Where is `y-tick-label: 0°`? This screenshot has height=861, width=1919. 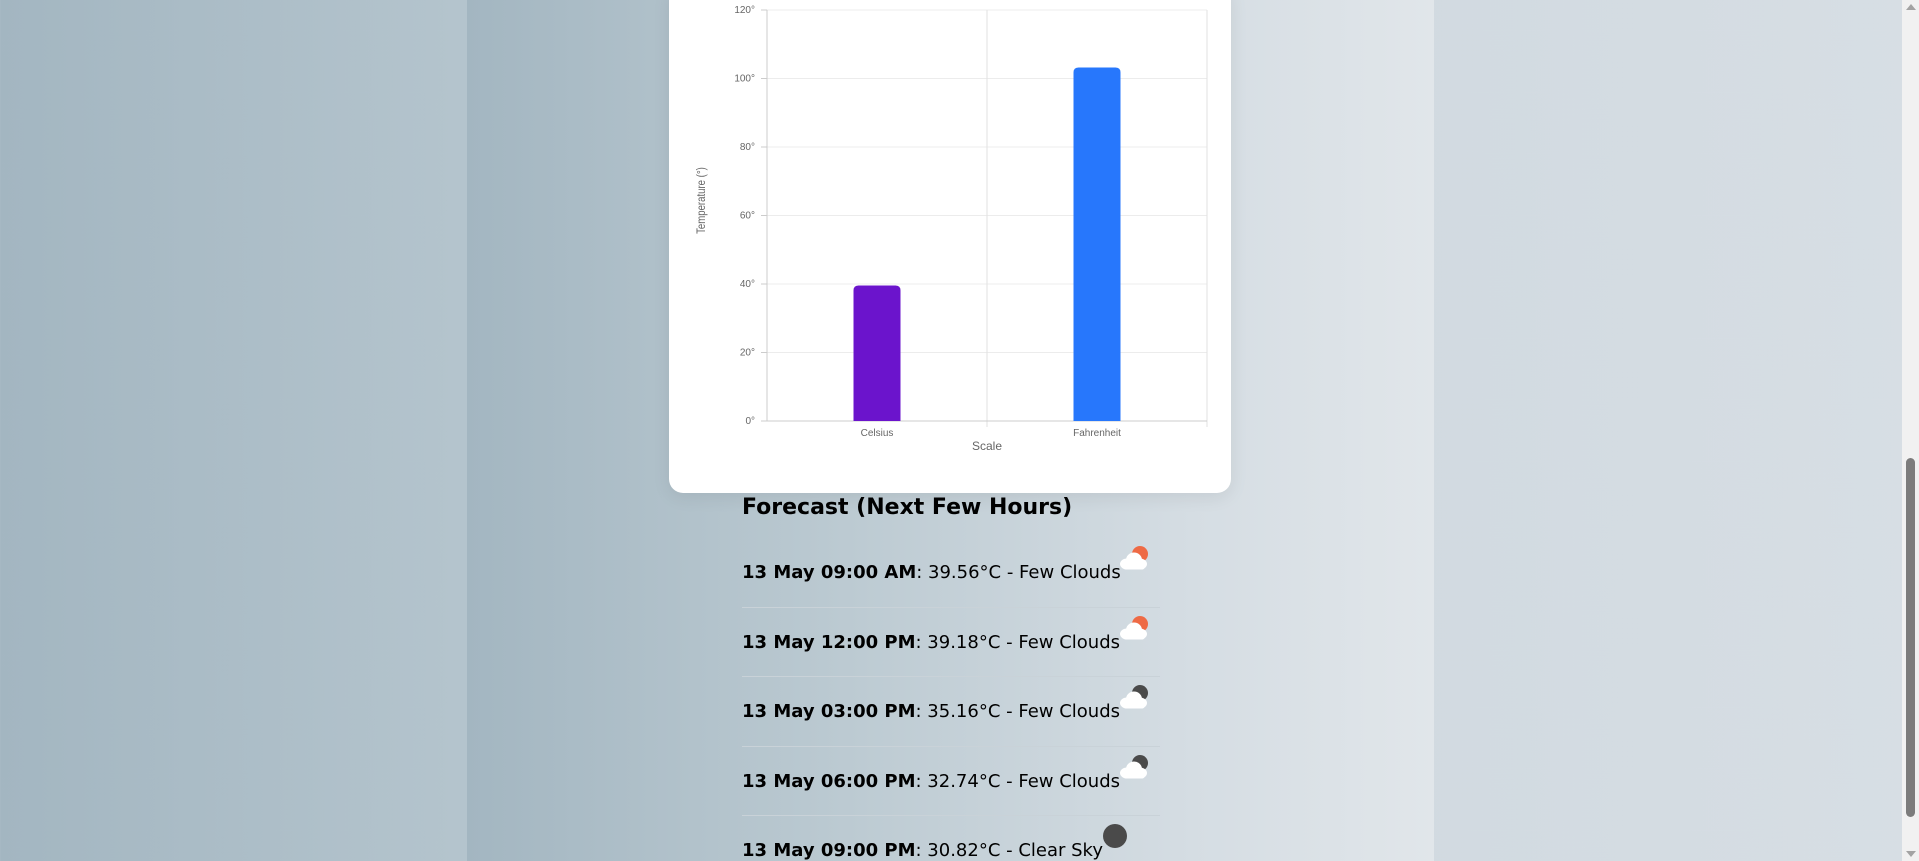 y-tick-label: 0° is located at coordinates (750, 421).